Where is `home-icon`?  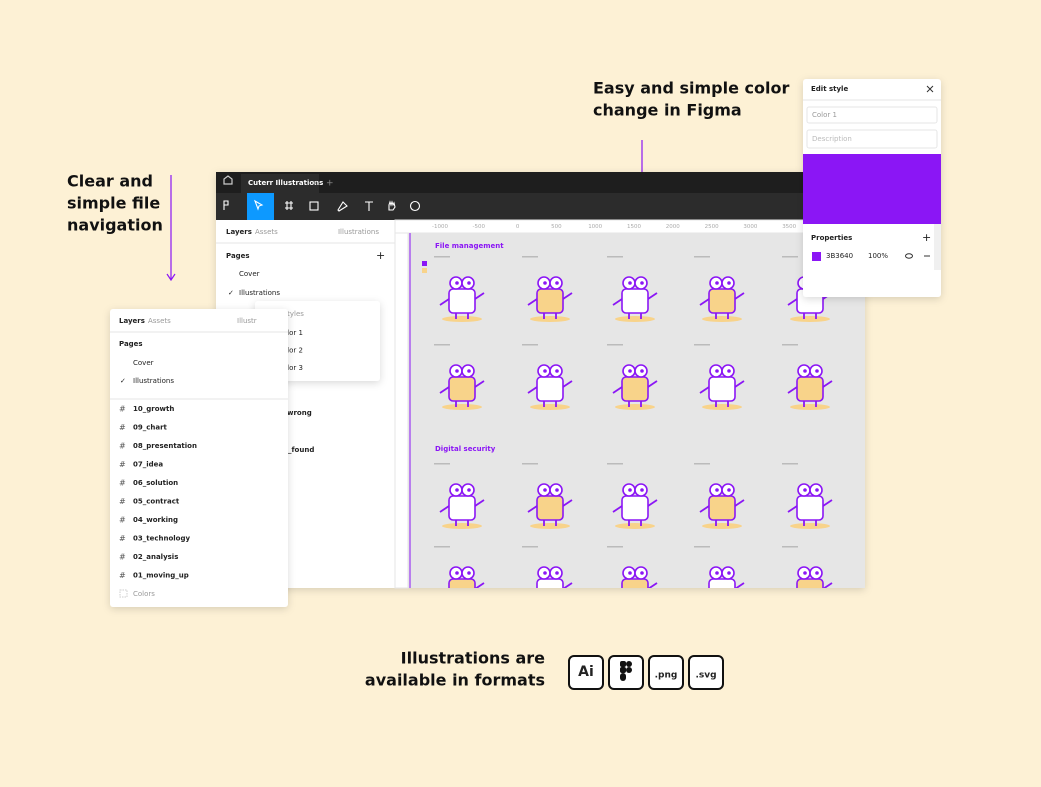 home-icon is located at coordinates (228, 180).